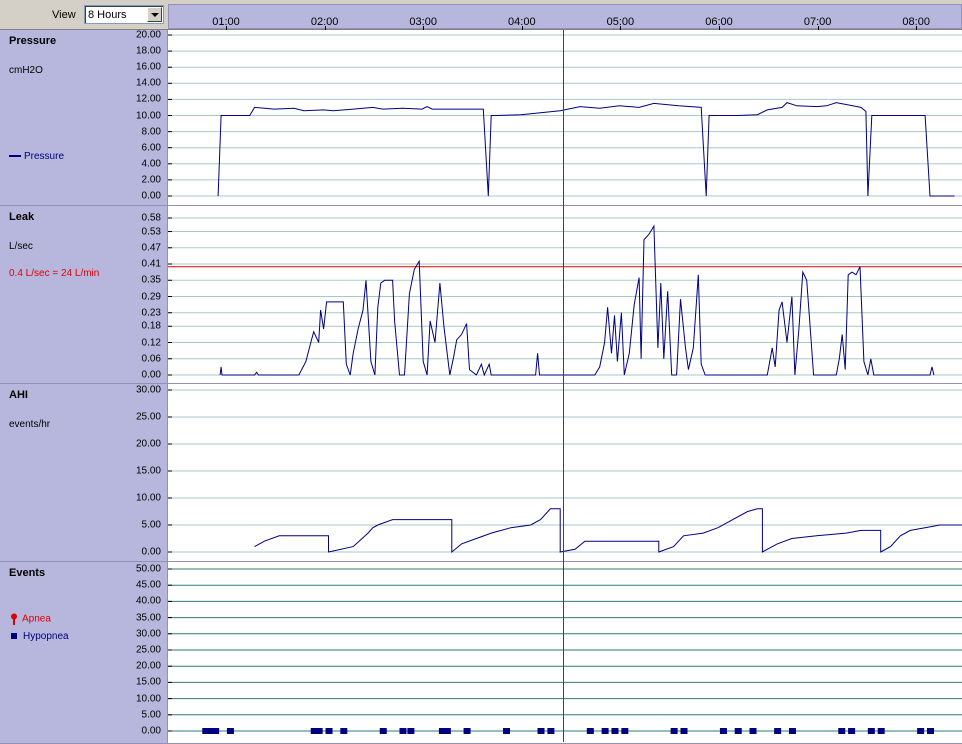 The width and height of the screenshot is (962, 744). Describe the element at coordinates (719, 22) in the screenshot. I see `time-tick-label: 06:00` at that location.